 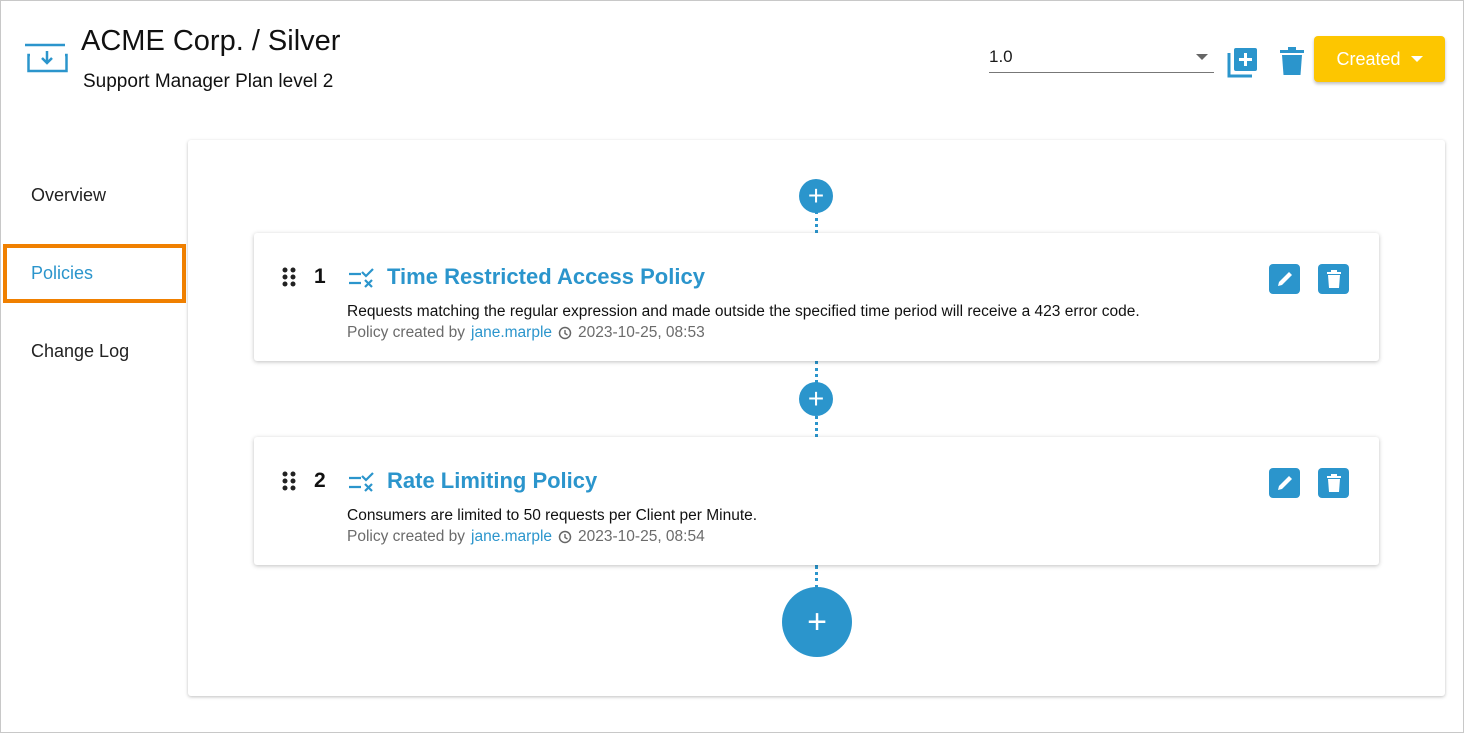 I want to click on sidebar-item-policies-highlight, so click(x=94, y=273).